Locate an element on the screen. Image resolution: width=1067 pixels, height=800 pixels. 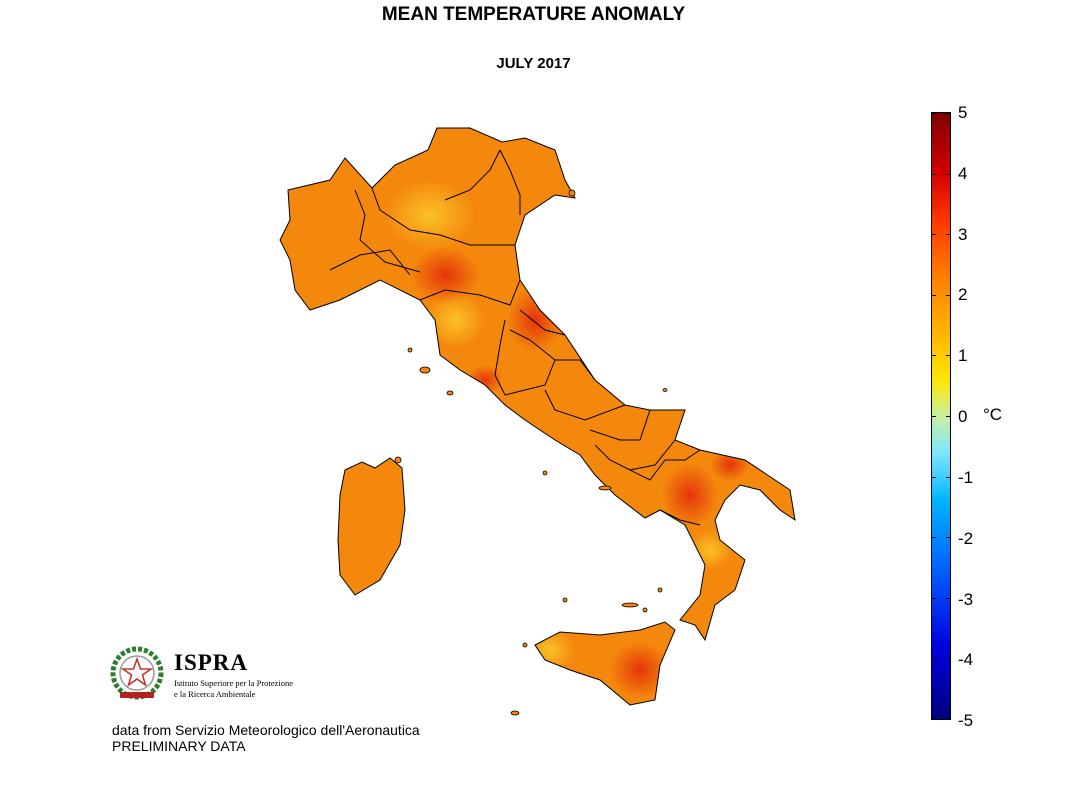
colorbar-tick-label: -3 is located at coordinates (966, 599).